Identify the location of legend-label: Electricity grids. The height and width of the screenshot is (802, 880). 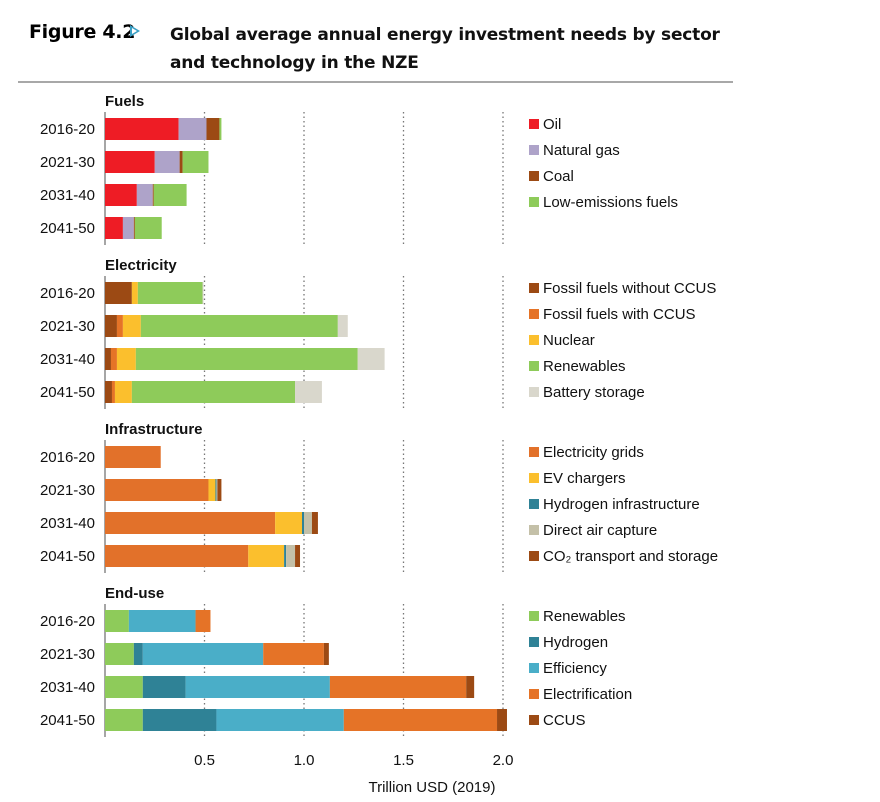
(593, 452).